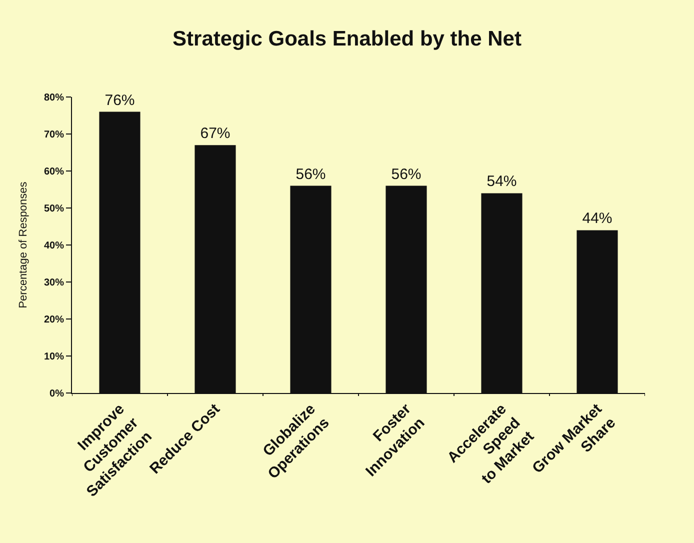 This screenshot has width=694, height=543. Describe the element at coordinates (54, 209) in the screenshot. I see `y-tick-label: 50%` at that location.